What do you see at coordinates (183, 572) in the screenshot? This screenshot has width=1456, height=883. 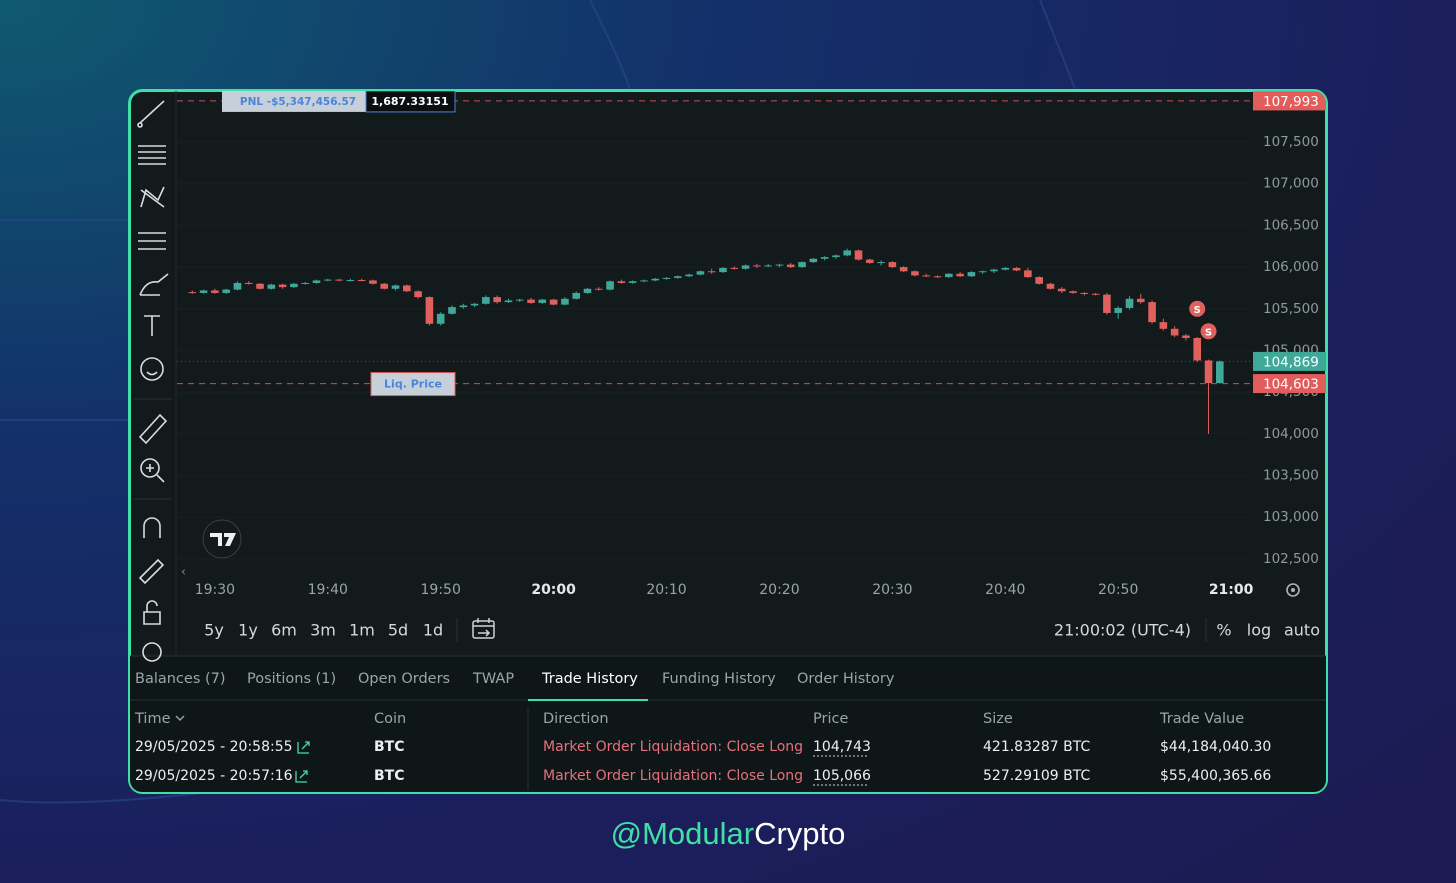 I see `scroll-arrow: ‹` at bounding box center [183, 572].